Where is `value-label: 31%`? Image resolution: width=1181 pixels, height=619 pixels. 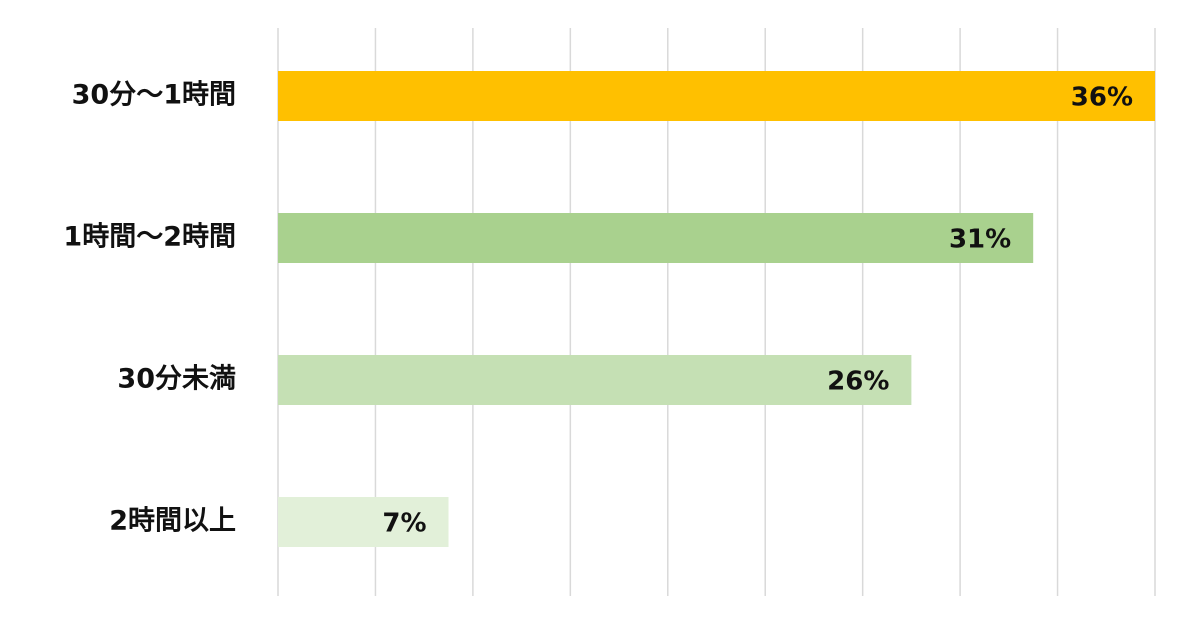
value-label: 31% is located at coordinates (980, 240).